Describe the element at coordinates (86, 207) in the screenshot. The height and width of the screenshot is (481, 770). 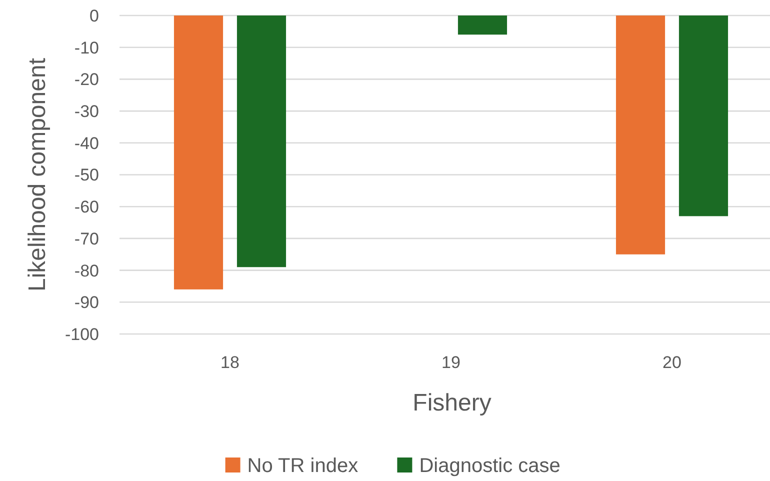
I see `y-tick-label: -60` at that location.